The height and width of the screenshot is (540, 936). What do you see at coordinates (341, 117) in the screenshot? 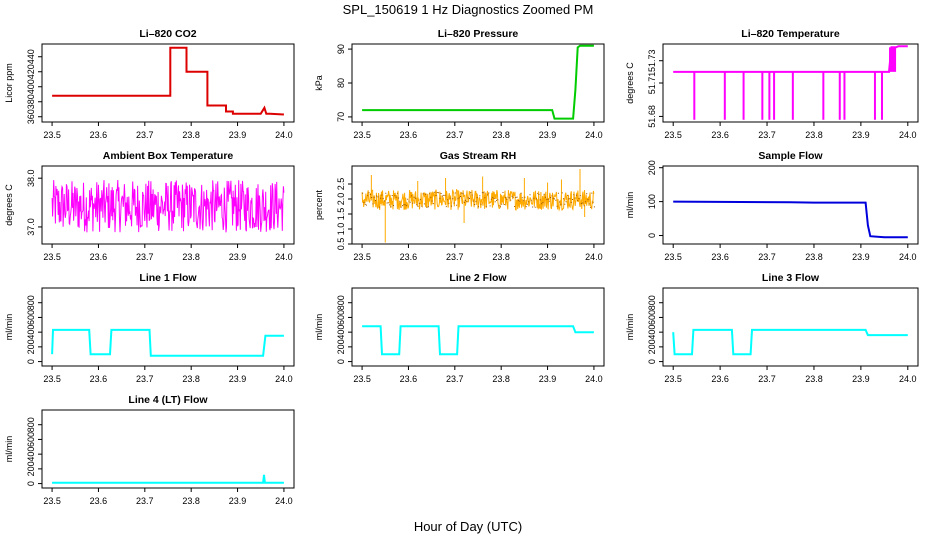
I see `y-tick-label: 70` at bounding box center [341, 117].